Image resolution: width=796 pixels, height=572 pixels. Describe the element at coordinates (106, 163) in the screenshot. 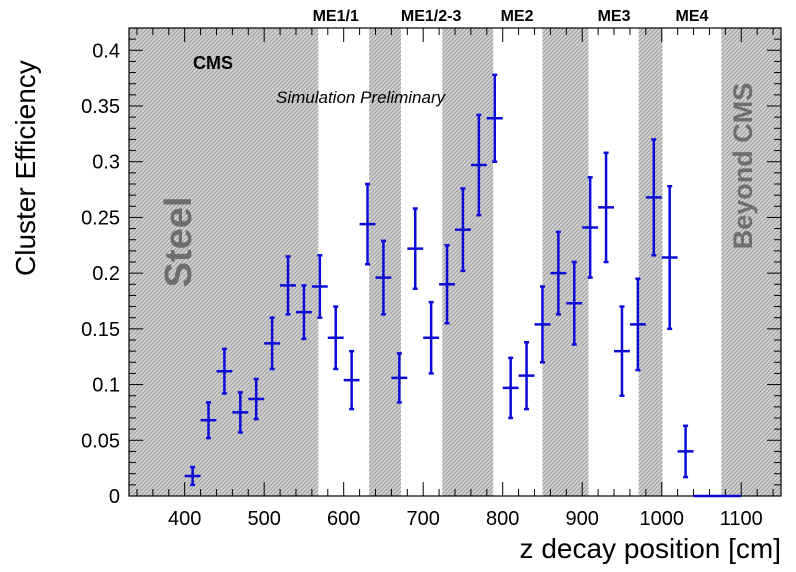

I see `y-tick-label: 0.3` at that location.